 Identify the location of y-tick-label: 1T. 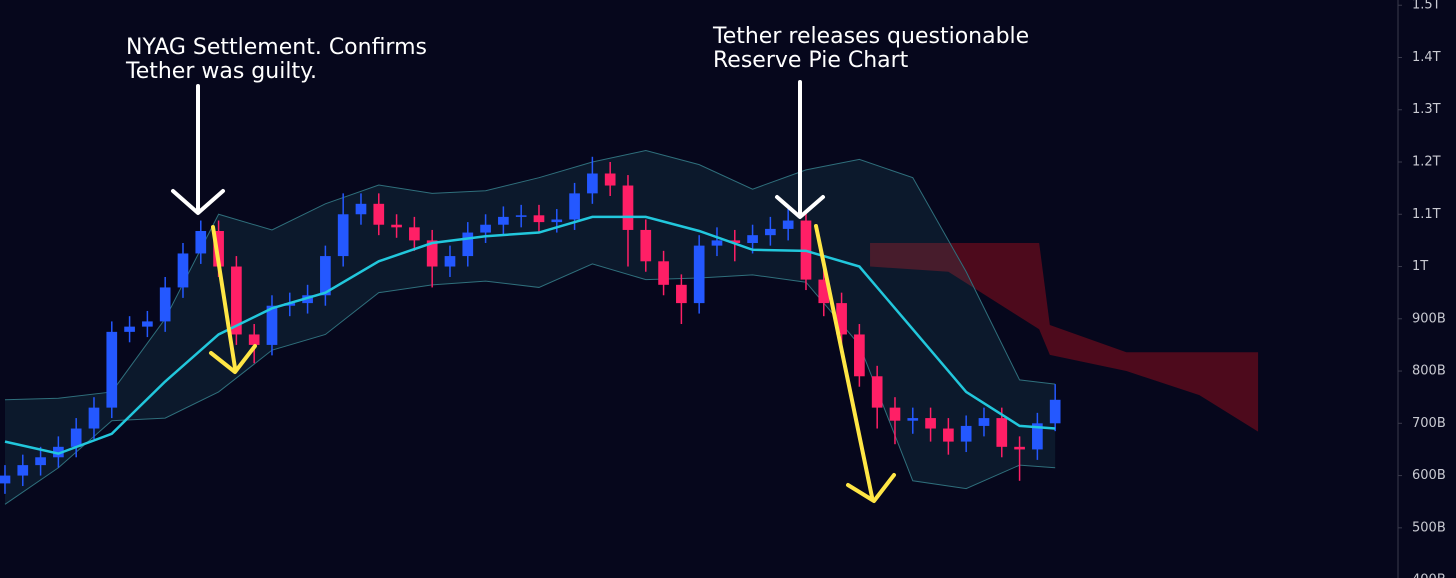
(1420, 266).